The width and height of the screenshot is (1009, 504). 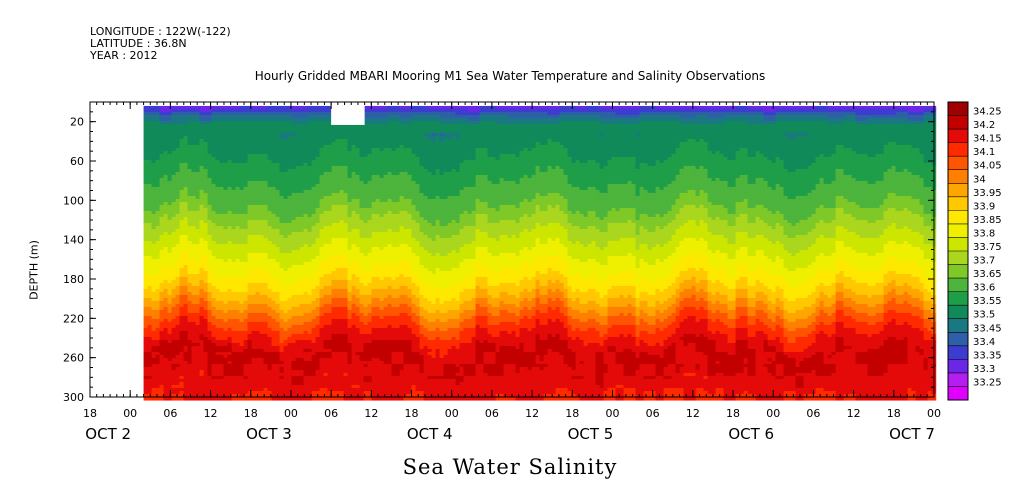 I want to click on colorbar-label: 33.5, so click(x=984, y=315).